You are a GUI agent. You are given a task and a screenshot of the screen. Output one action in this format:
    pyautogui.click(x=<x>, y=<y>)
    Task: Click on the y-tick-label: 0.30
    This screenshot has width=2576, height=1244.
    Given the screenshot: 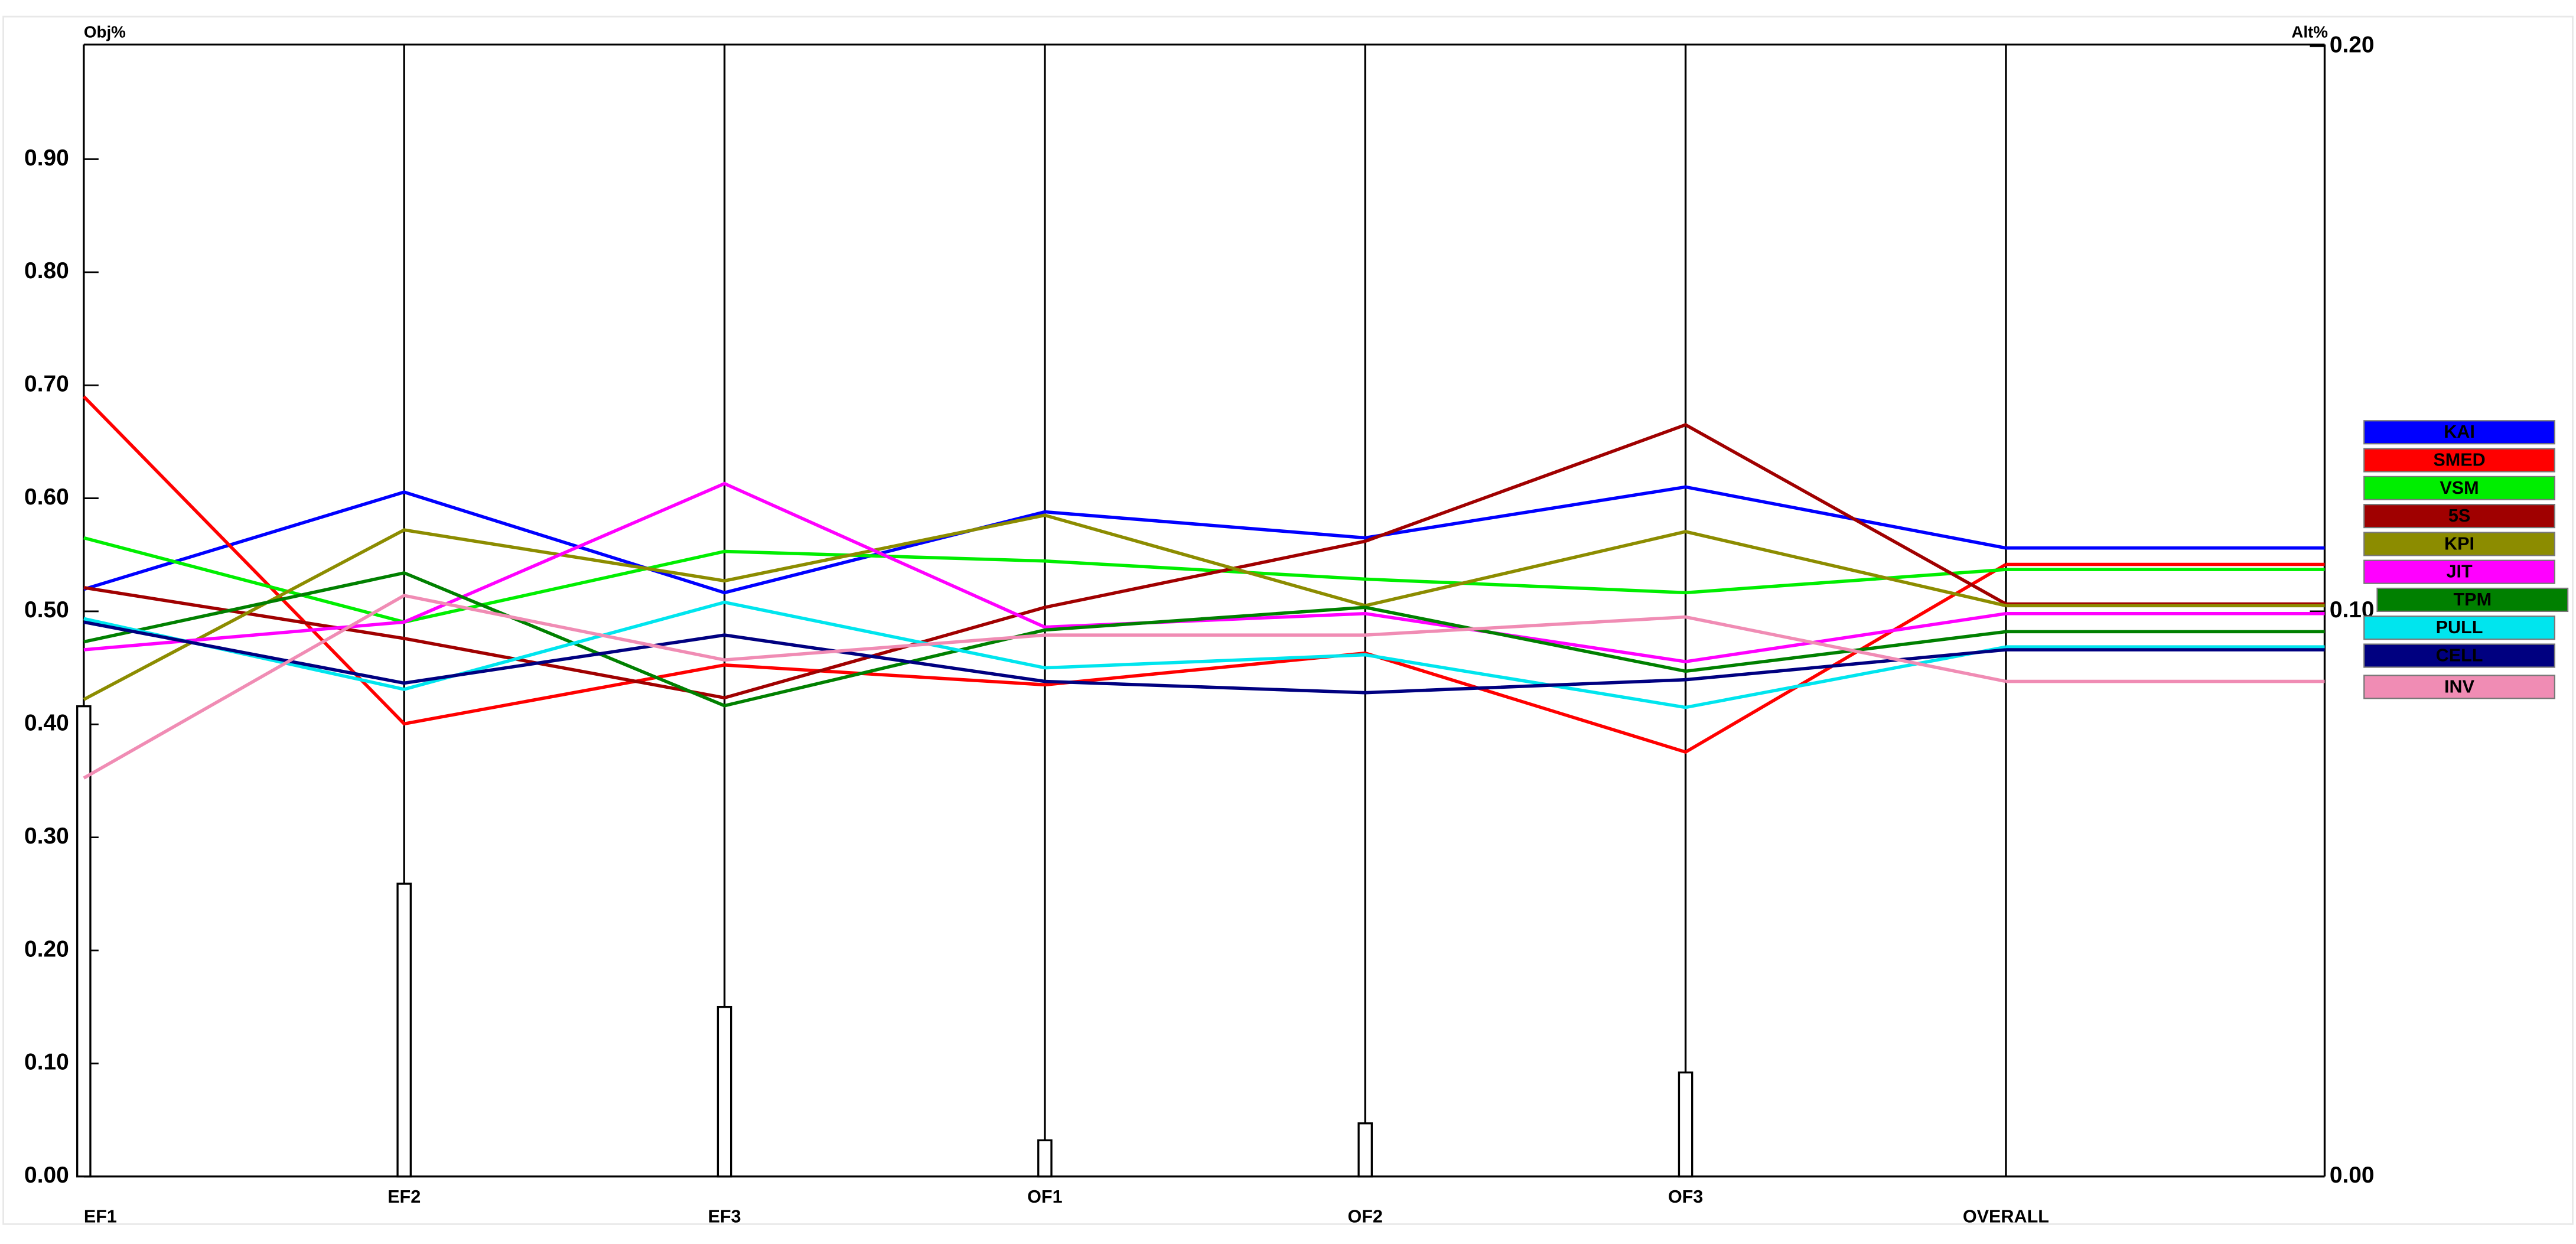 What is the action you would take?
    pyautogui.click(x=46, y=836)
    